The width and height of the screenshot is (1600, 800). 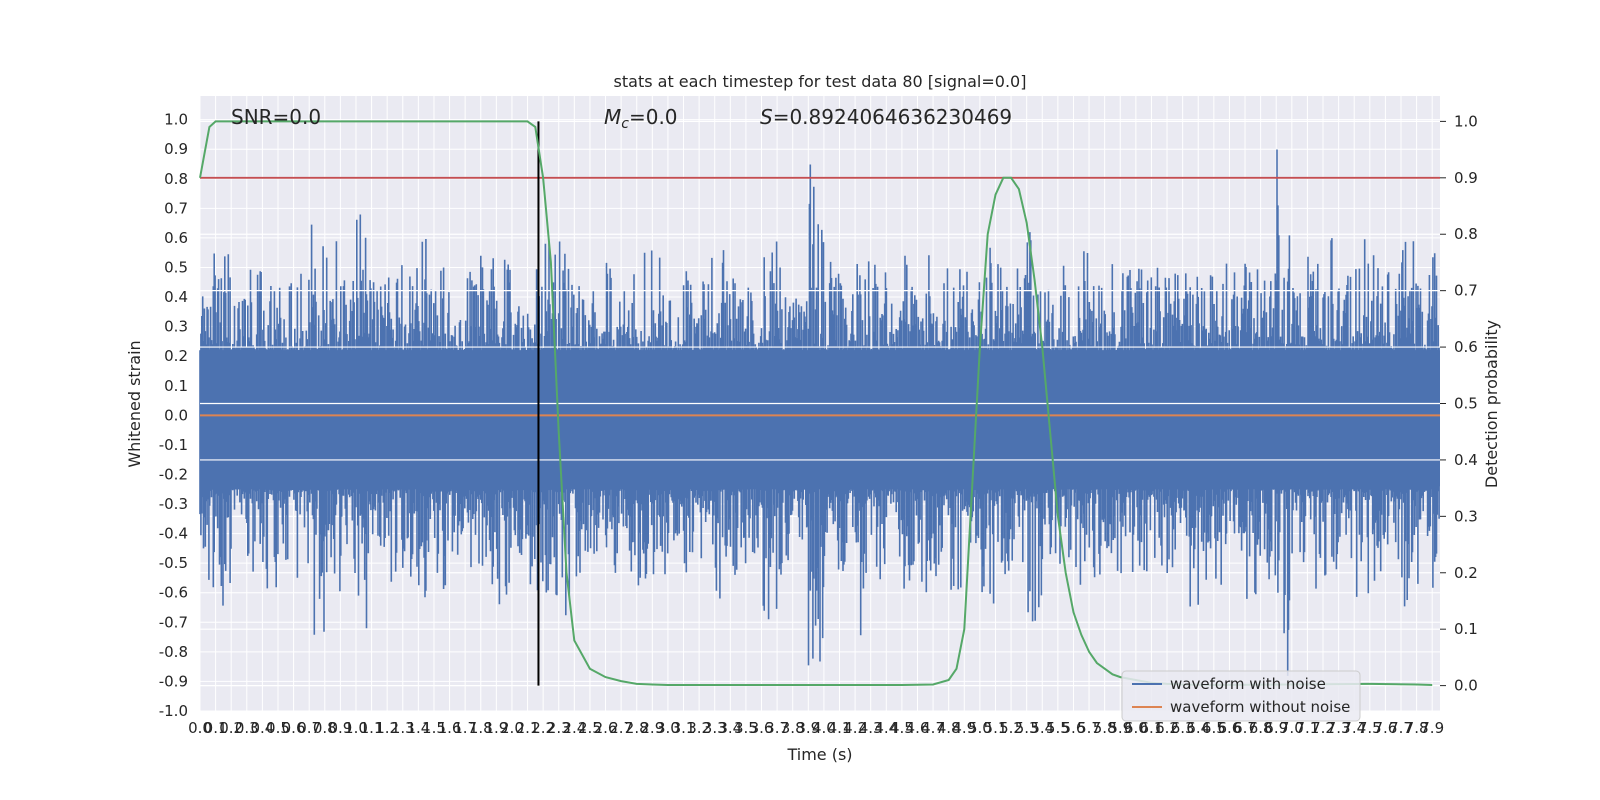 What do you see at coordinates (715, 728) in the screenshot?
I see `x-tick-label: 3.3` at bounding box center [715, 728].